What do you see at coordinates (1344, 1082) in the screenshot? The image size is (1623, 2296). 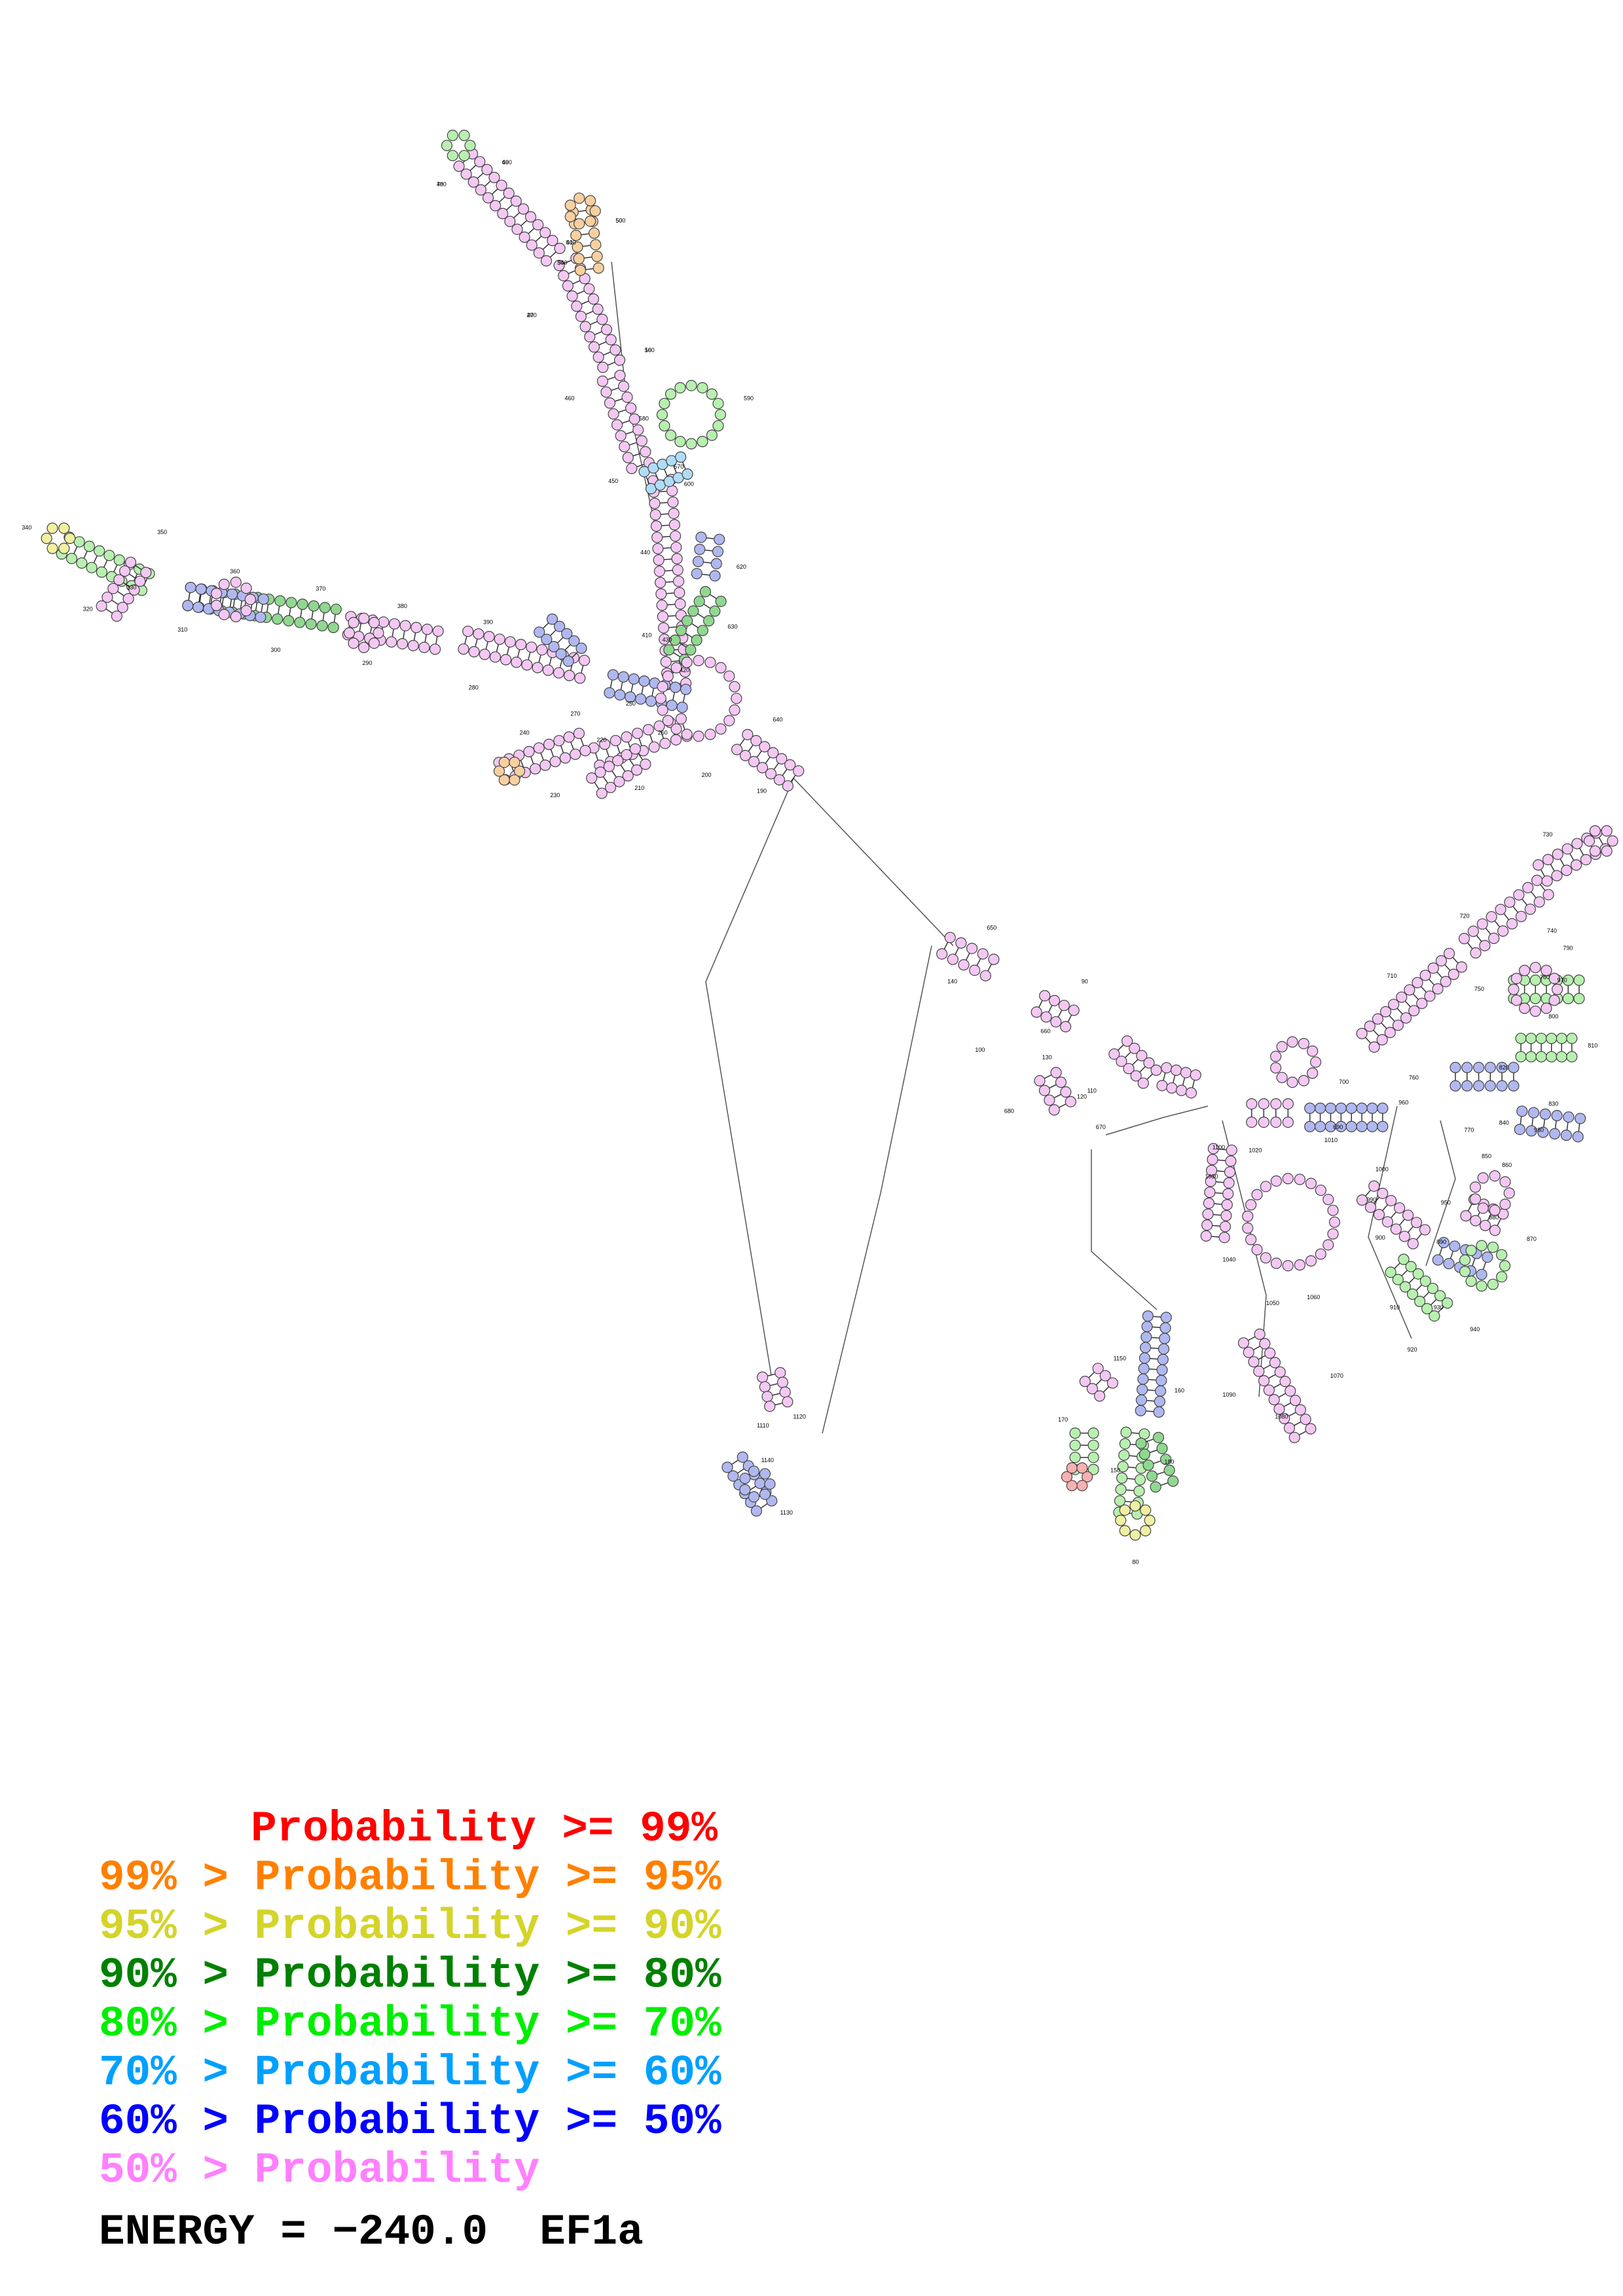 I see `position-label: 700` at bounding box center [1344, 1082].